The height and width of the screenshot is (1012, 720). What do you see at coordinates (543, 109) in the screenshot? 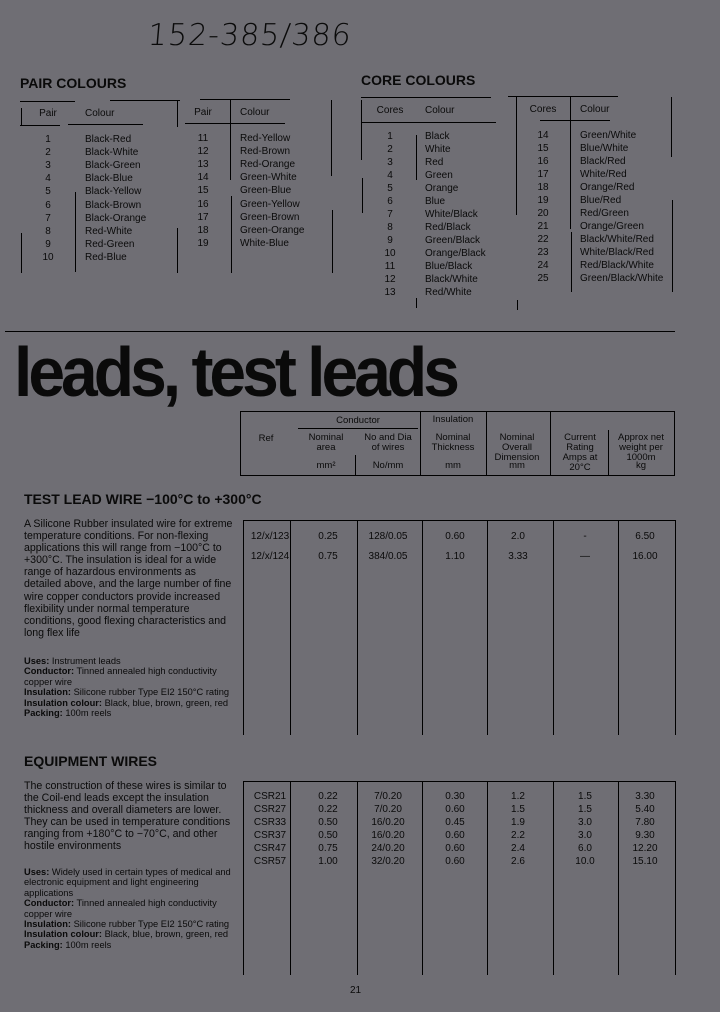
I see `cores-header-2: Cores` at bounding box center [543, 109].